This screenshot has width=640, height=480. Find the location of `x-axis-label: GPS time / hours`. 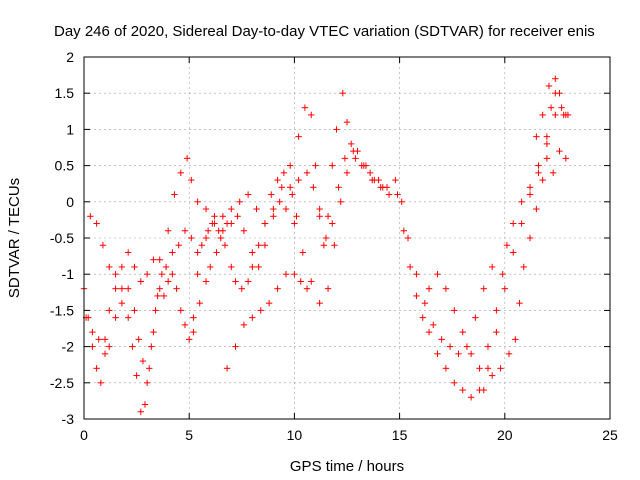

x-axis-label: GPS time / hours is located at coordinates (347, 466).